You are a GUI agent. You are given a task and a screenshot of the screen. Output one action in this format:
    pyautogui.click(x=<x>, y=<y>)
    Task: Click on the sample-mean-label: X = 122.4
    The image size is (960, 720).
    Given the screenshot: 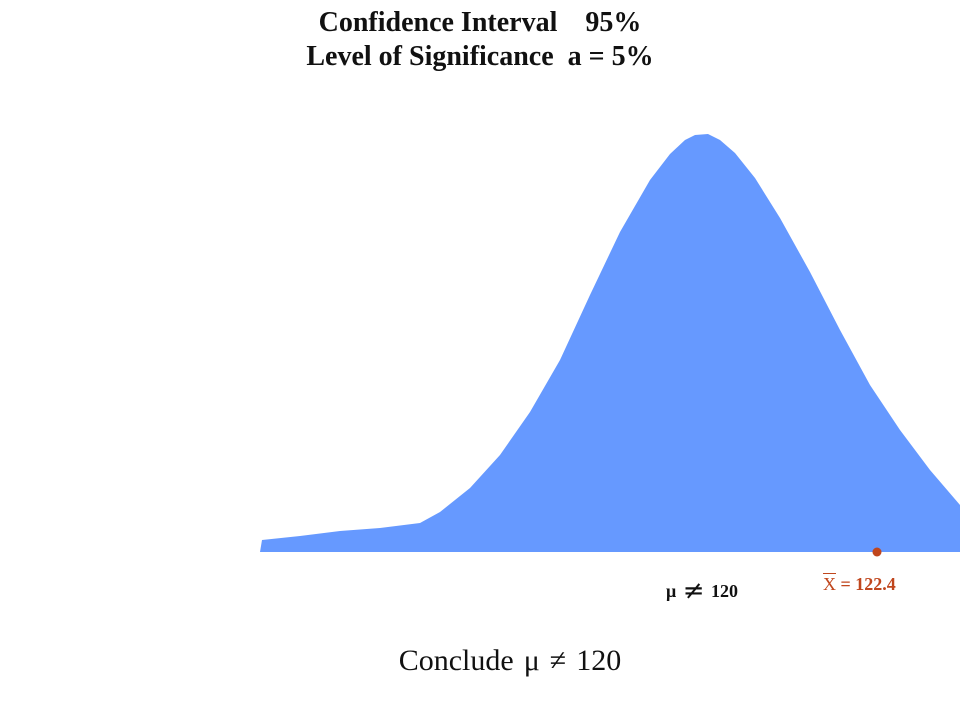 What is the action you would take?
    pyautogui.click(x=859, y=584)
    